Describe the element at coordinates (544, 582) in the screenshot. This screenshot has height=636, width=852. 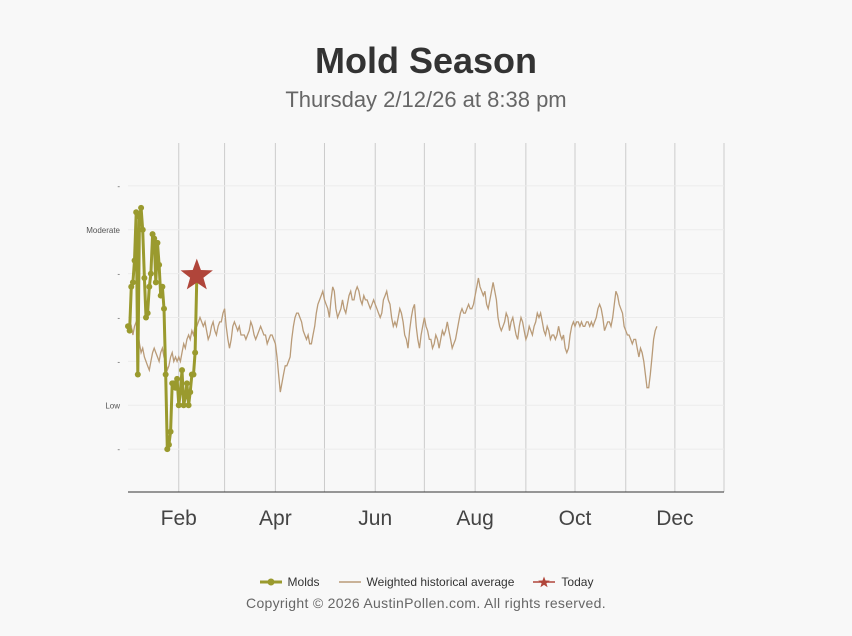
I see `today-legend-symbol` at that location.